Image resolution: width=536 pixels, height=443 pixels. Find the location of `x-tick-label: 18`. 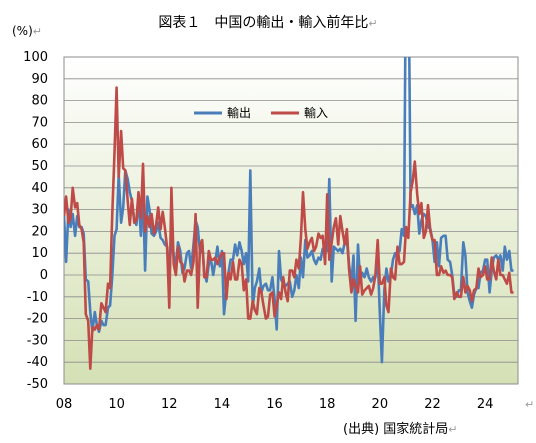

x-tick-label: 18 is located at coordinates (327, 404).